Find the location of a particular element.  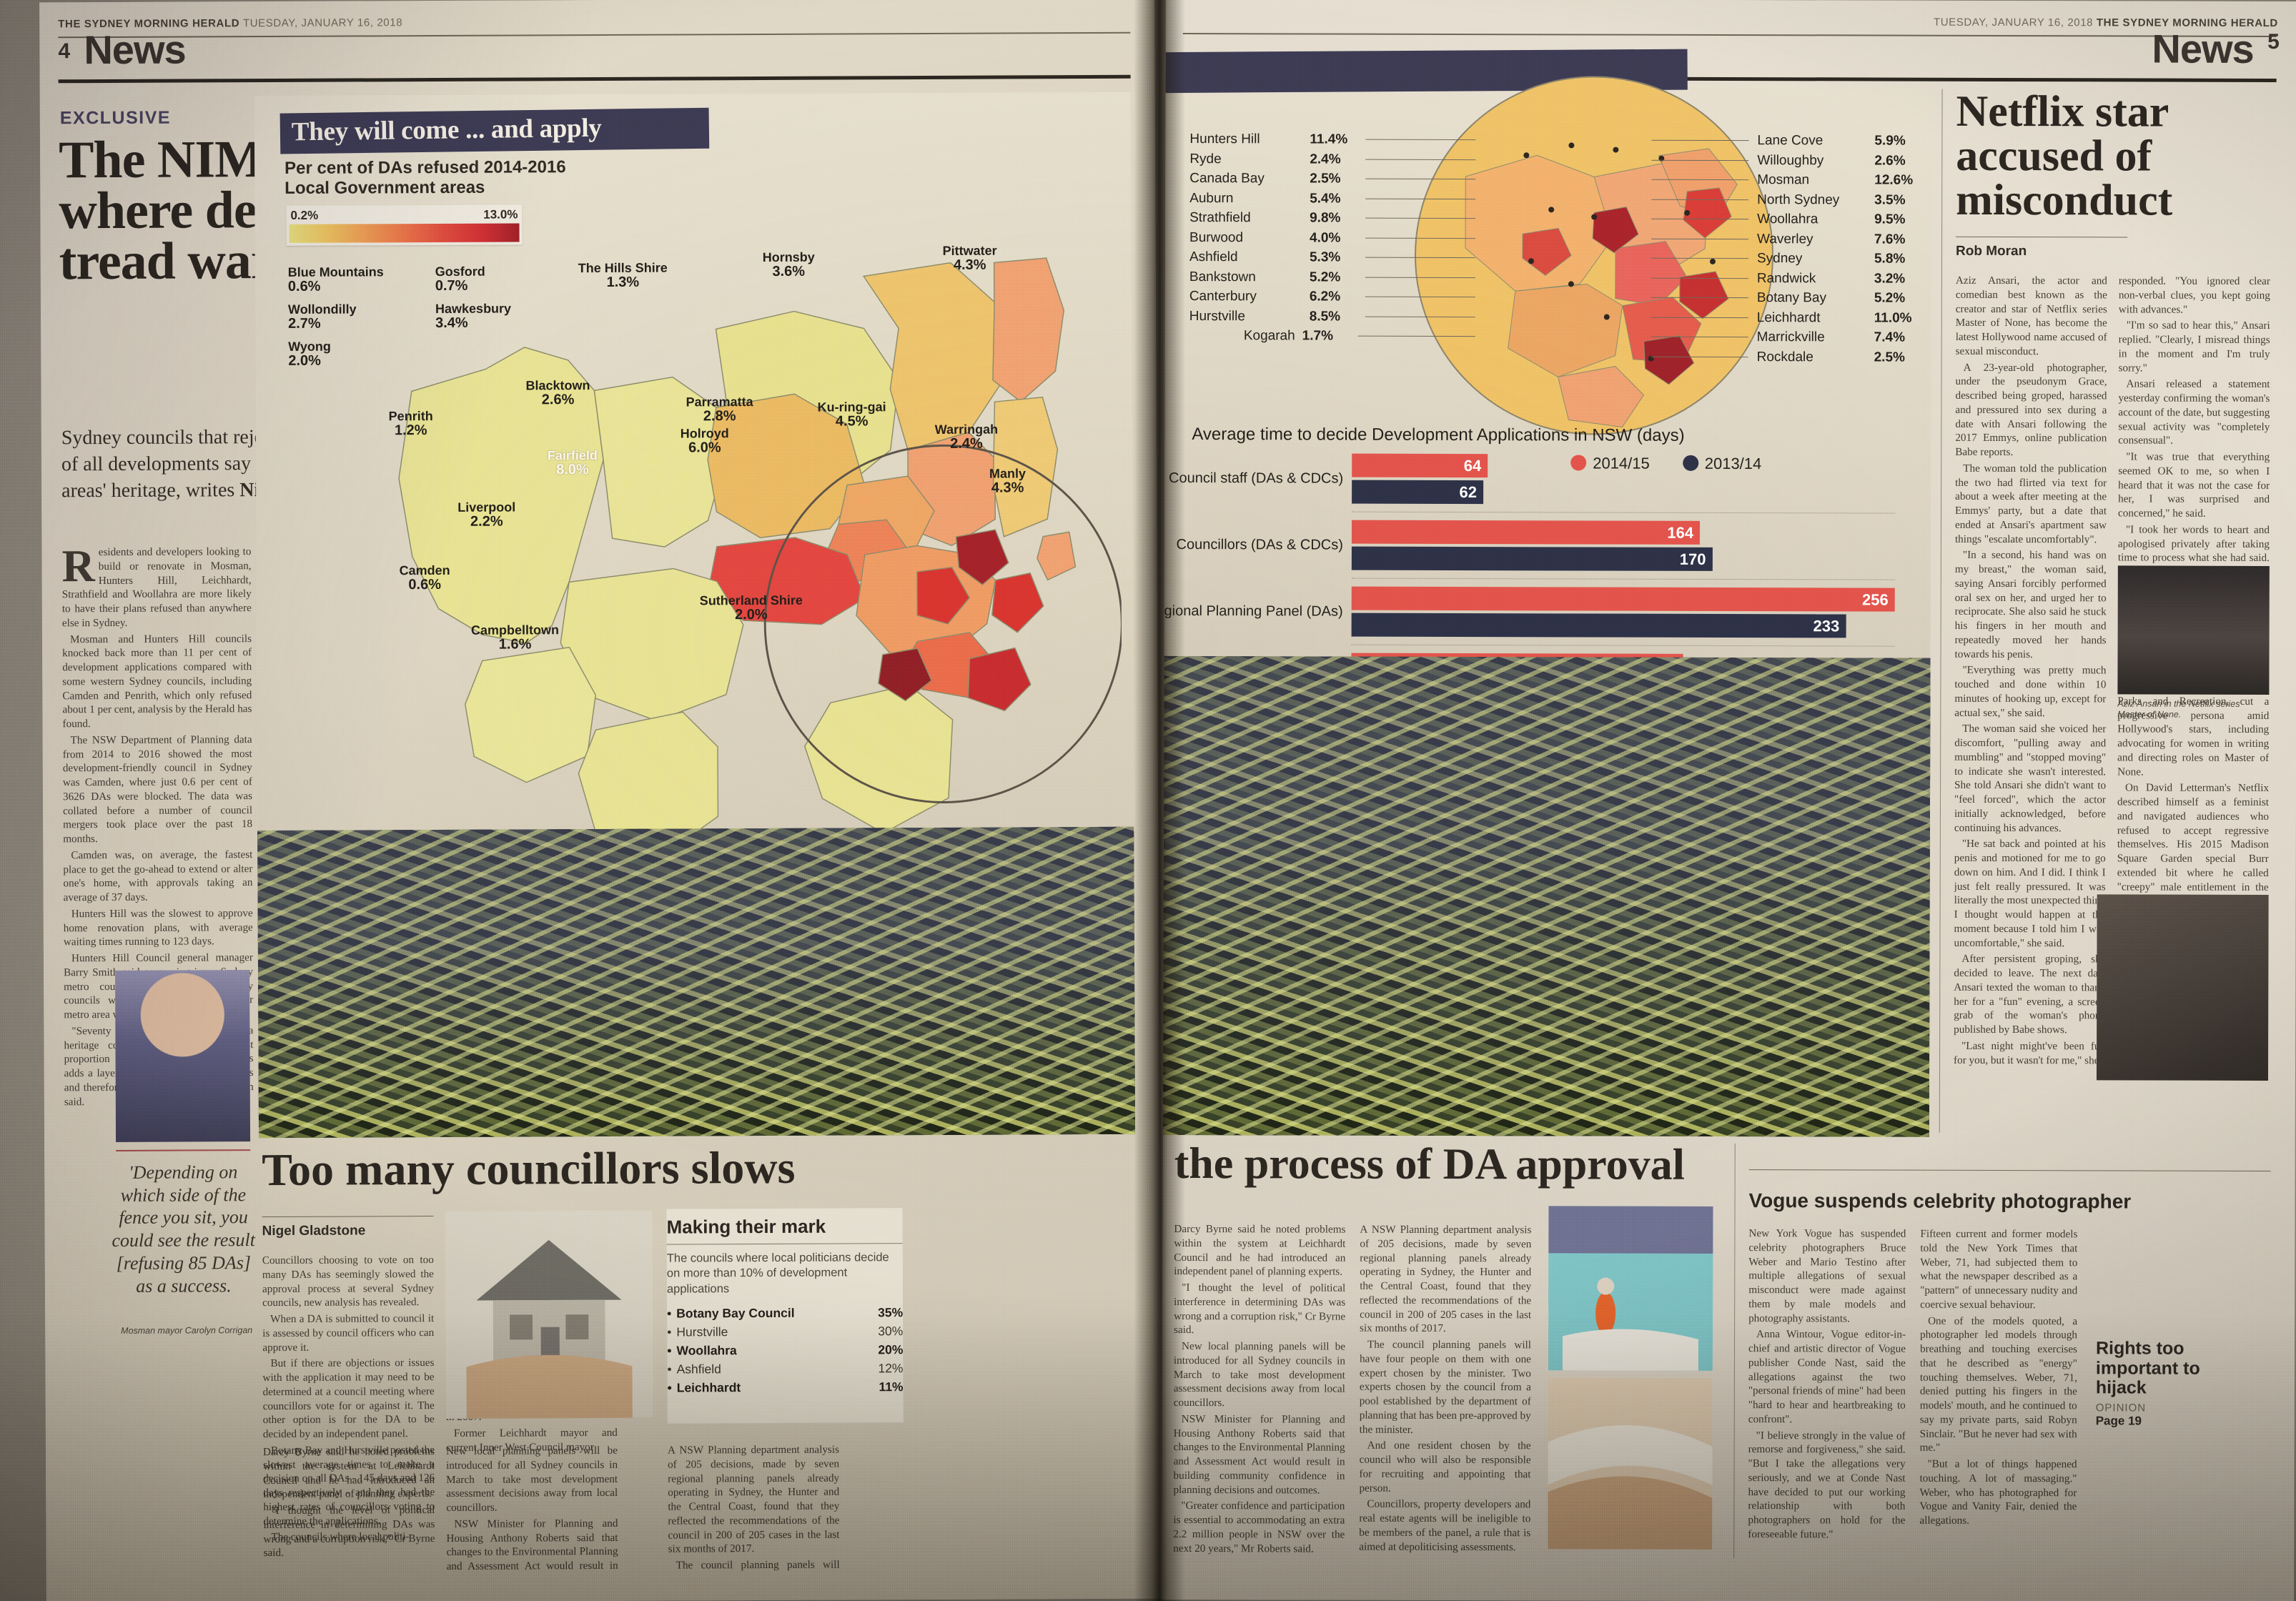

section-title-left: News is located at coordinates (135, 49).